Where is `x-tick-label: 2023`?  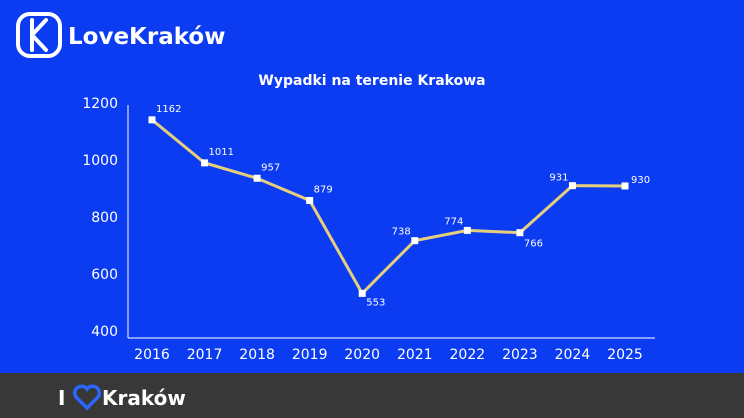 x-tick-label: 2023 is located at coordinates (520, 355).